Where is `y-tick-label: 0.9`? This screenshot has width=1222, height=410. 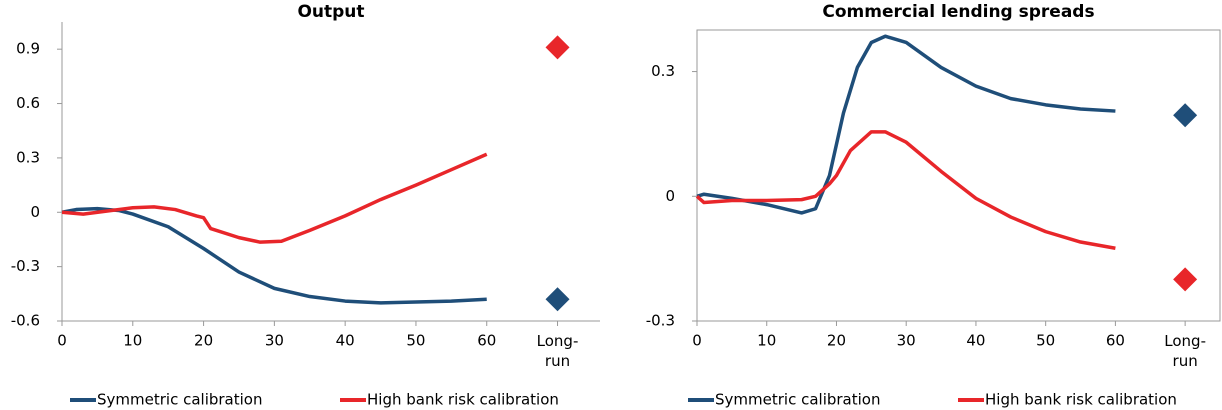
y-tick-label: 0.9 is located at coordinates (28, 49).